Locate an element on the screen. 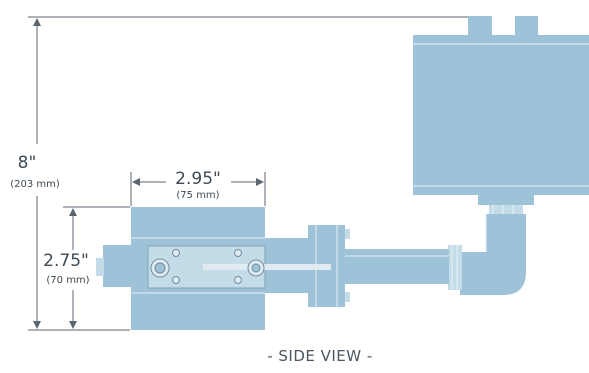 Image resolution: width=589 pixels, height=373 pixels. flange-bolt-top is located at coordinates (347, 234).